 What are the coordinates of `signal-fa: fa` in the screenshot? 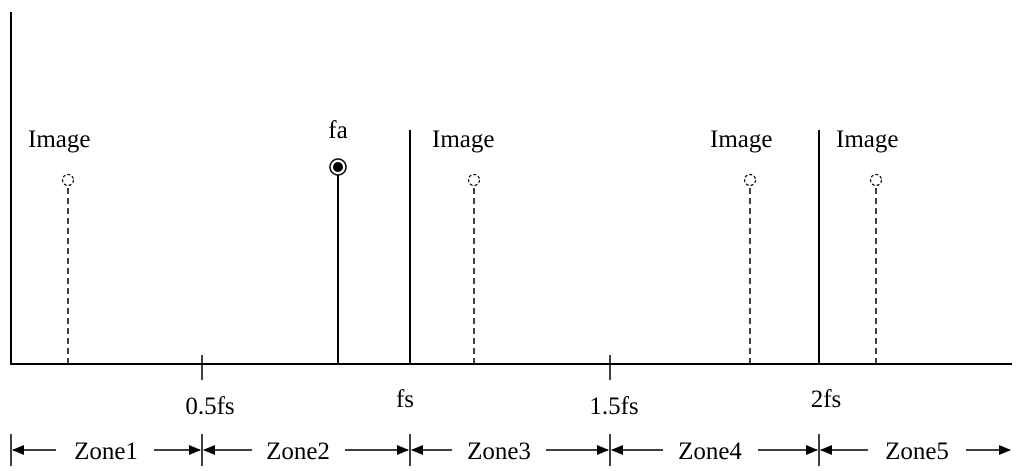 It's located at (338, 241).